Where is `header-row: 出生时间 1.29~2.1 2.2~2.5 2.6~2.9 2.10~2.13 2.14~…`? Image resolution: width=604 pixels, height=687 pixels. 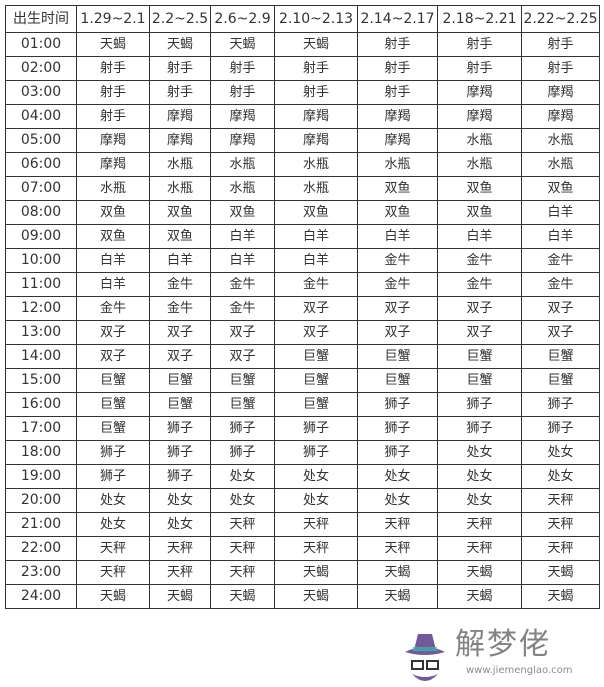 header-row: 出生时间 1.29~2.1 2.2~2.5 2.6~2.9 2.10~2.13 2.14~… is located at coordinates (302, 19).